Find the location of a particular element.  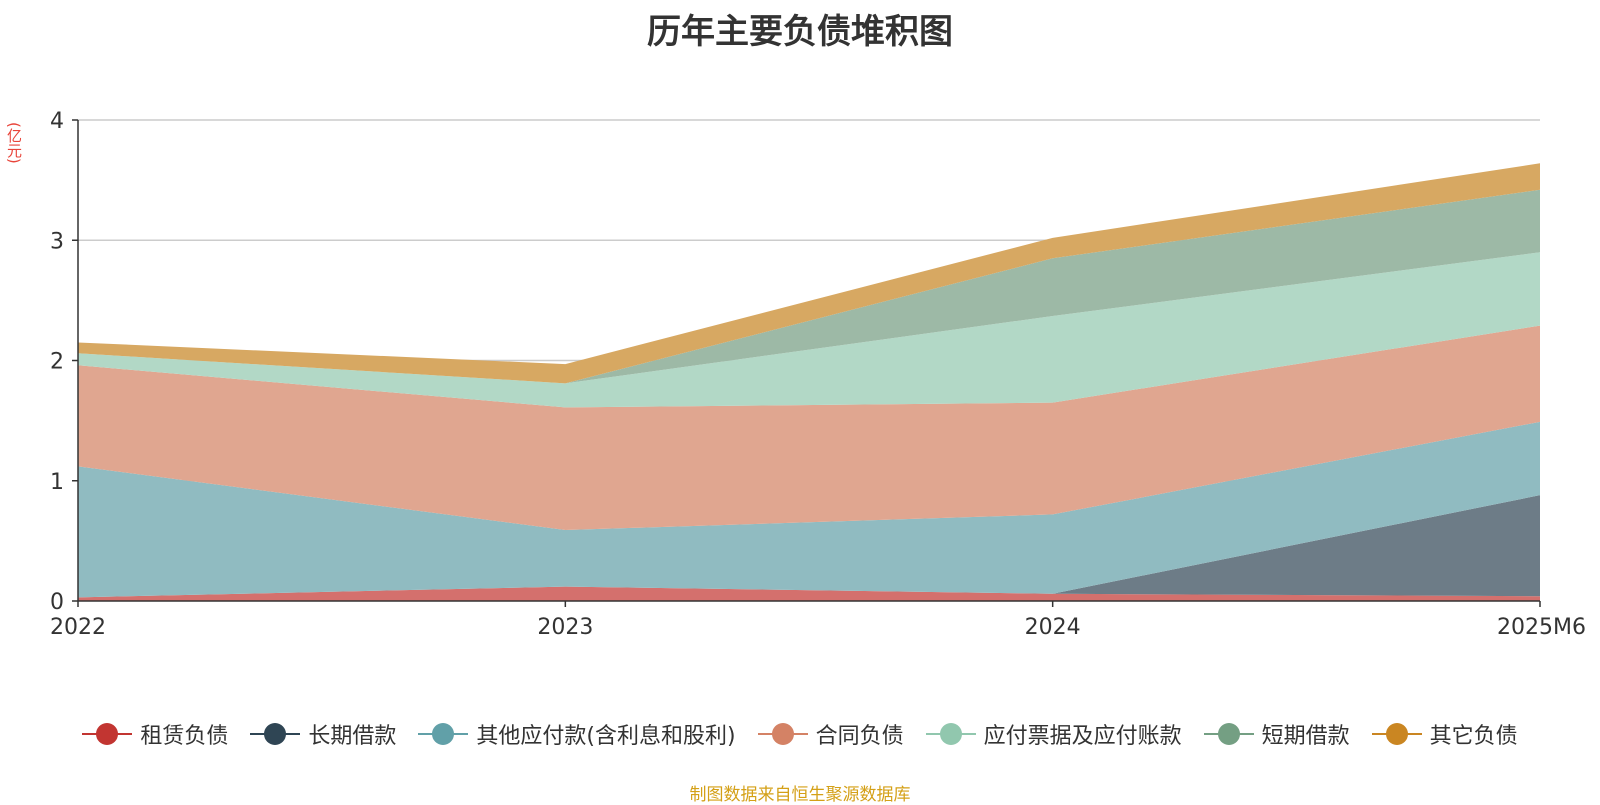

legend-label: 应付票据及应付账款 is located at coordinates (1082, 736).